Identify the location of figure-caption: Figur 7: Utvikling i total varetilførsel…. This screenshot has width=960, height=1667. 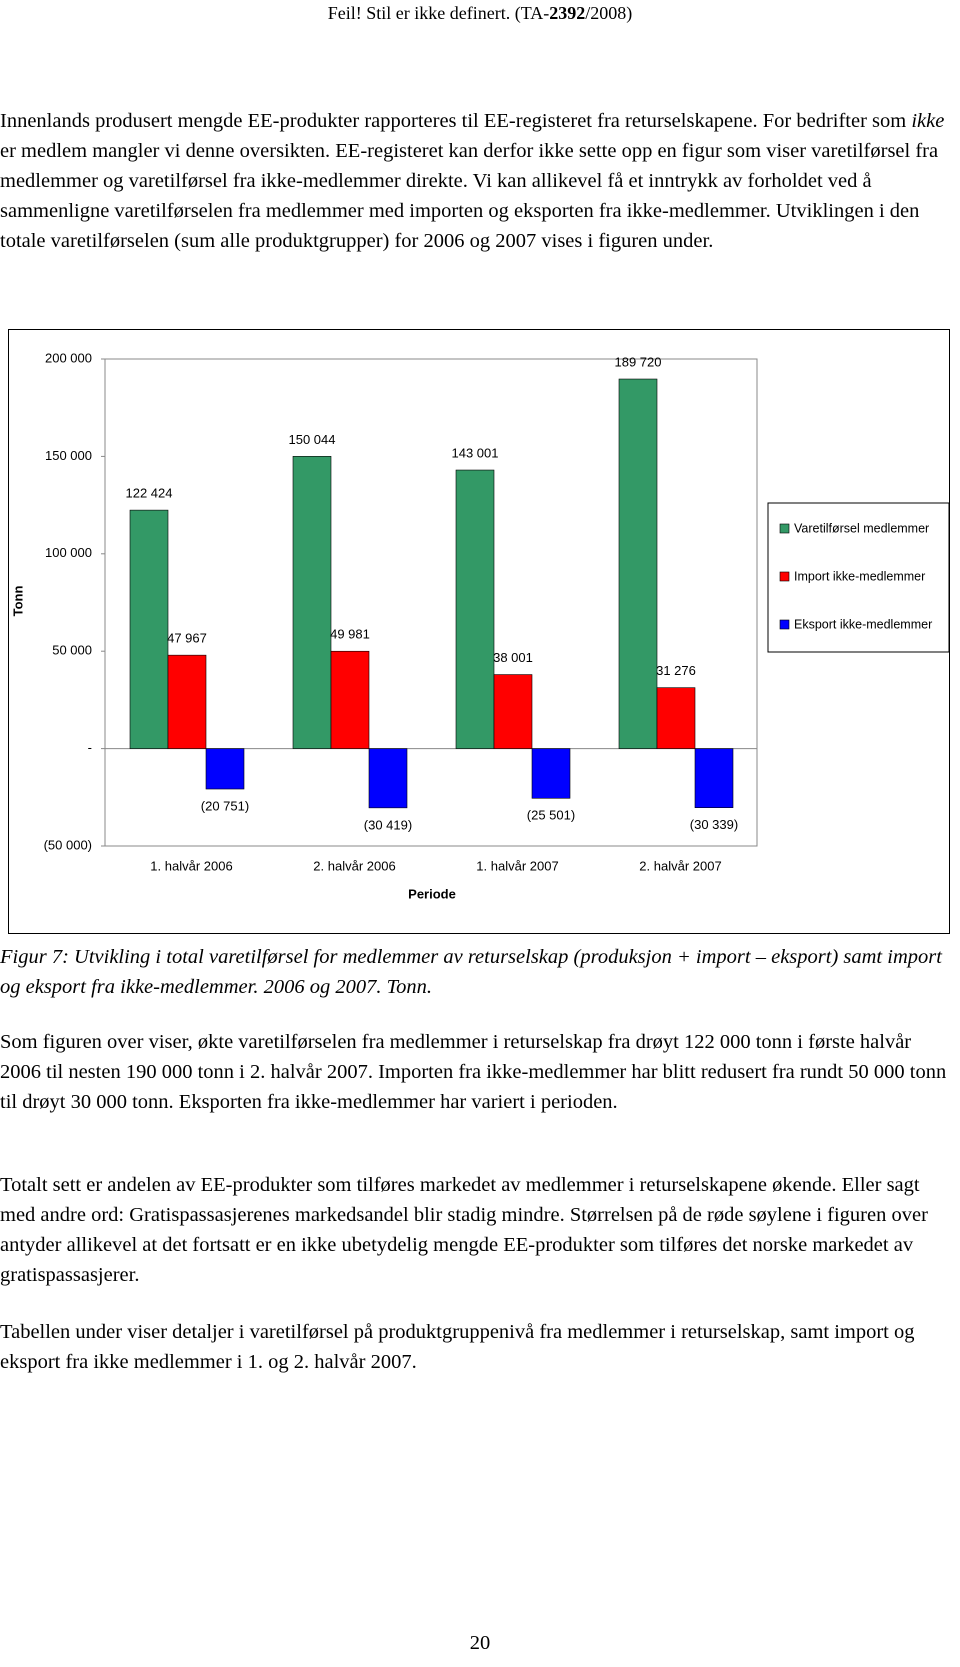
(471, 972).